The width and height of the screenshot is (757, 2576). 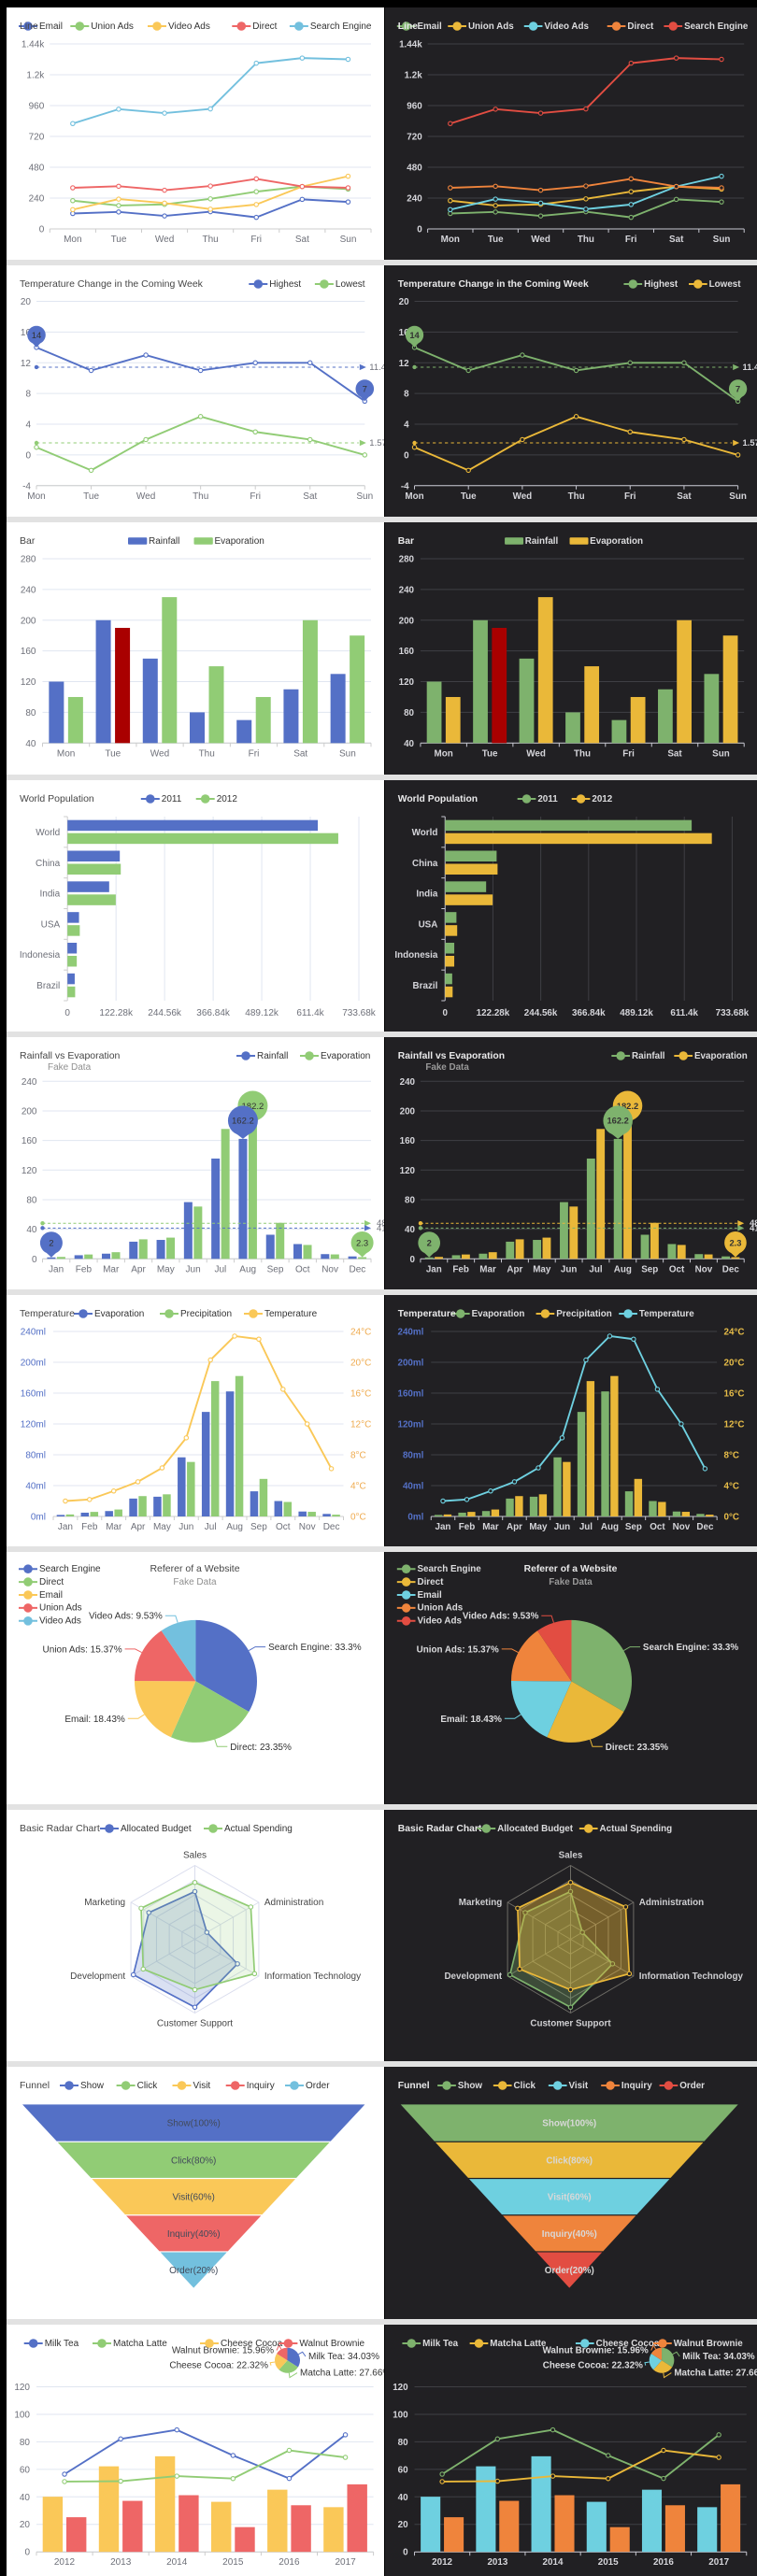 I want to click on svg-text: 80ml, so click(x=413, y=1455).